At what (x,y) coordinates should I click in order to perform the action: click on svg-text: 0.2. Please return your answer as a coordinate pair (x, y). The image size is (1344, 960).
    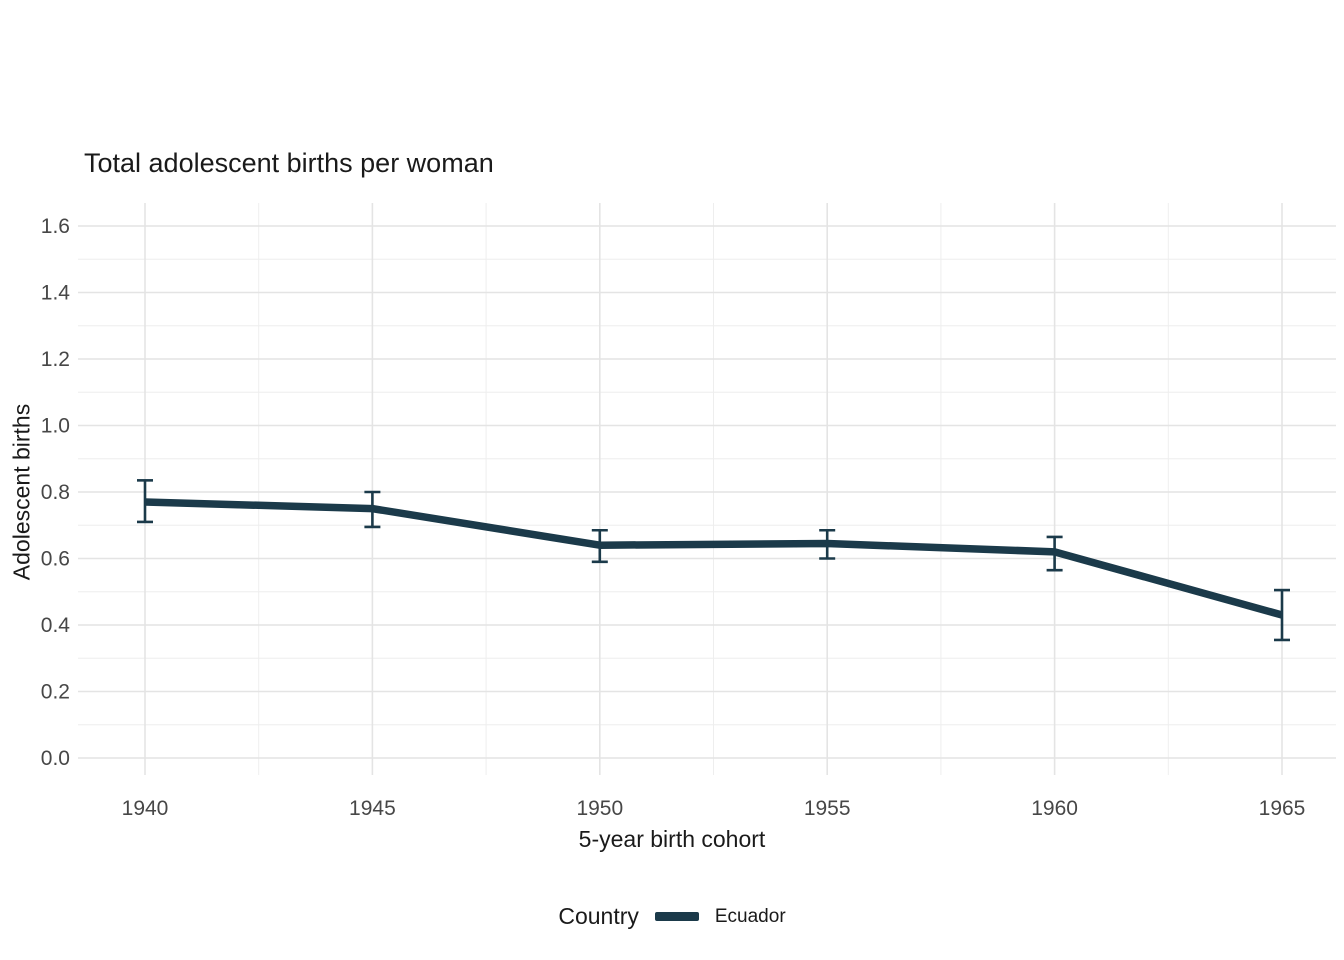
    Looking at the image, I should click on (55, 692).